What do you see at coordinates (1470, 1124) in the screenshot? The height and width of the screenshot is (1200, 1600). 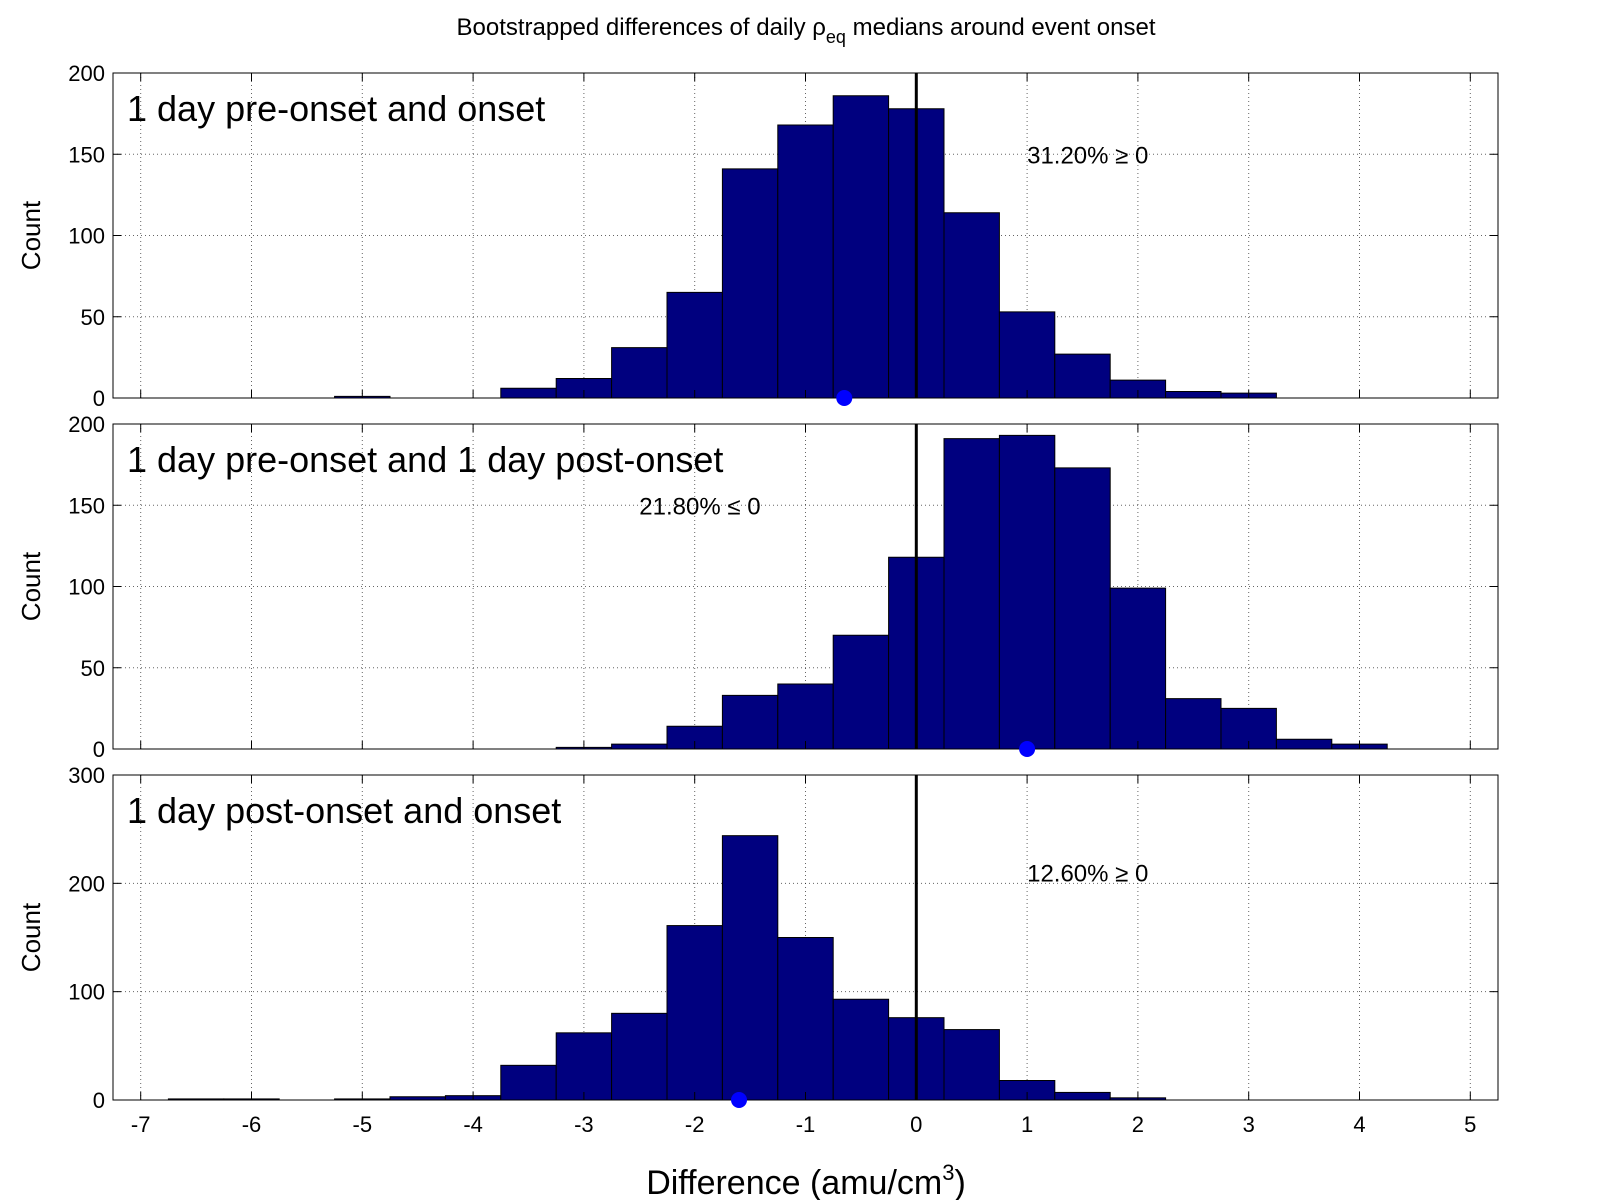 I see `x-tick-label: 5` at bounding box center [1470, 1124].